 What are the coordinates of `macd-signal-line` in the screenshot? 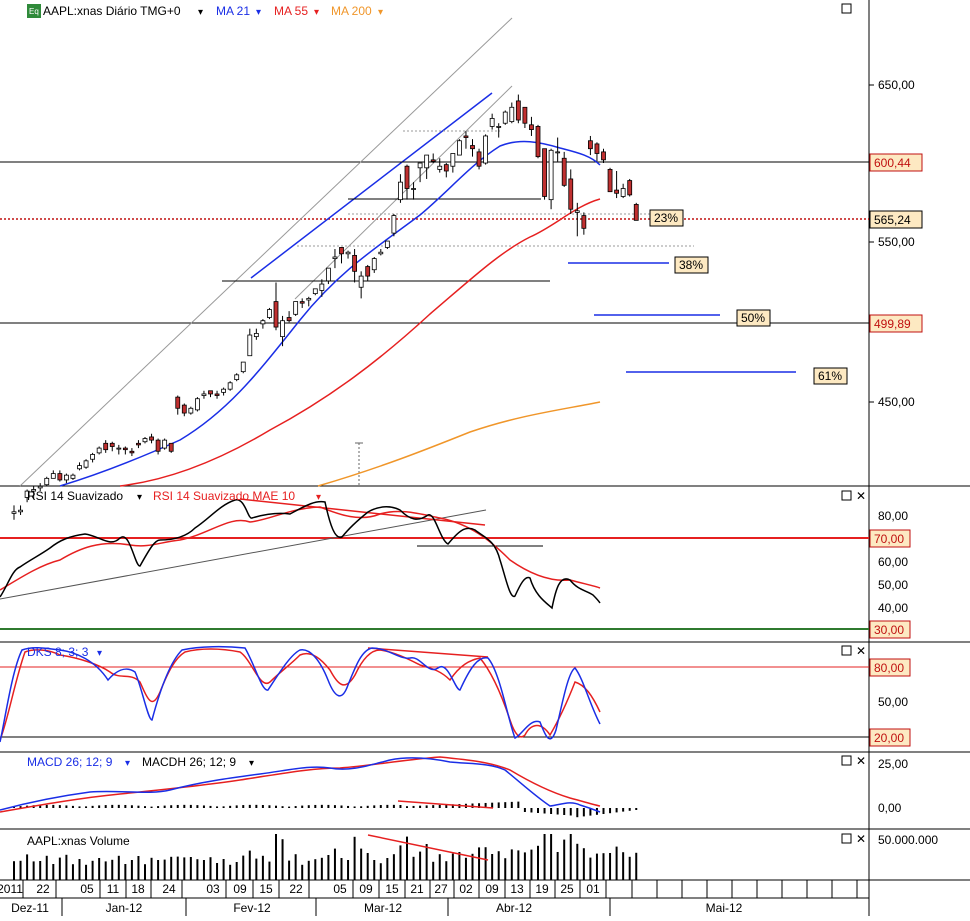 It's located at (300, 784).